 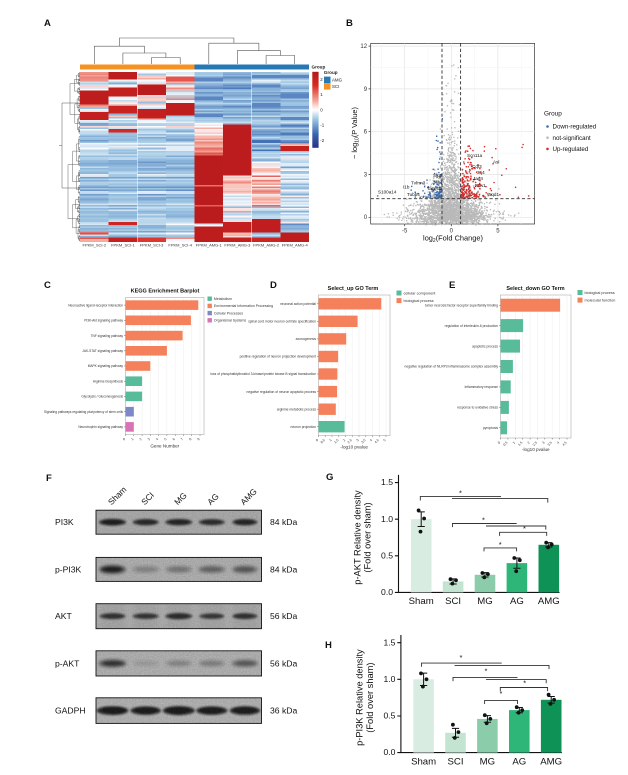 I want to click on svg-text: apoptotic process, so click(x=485, y=346).